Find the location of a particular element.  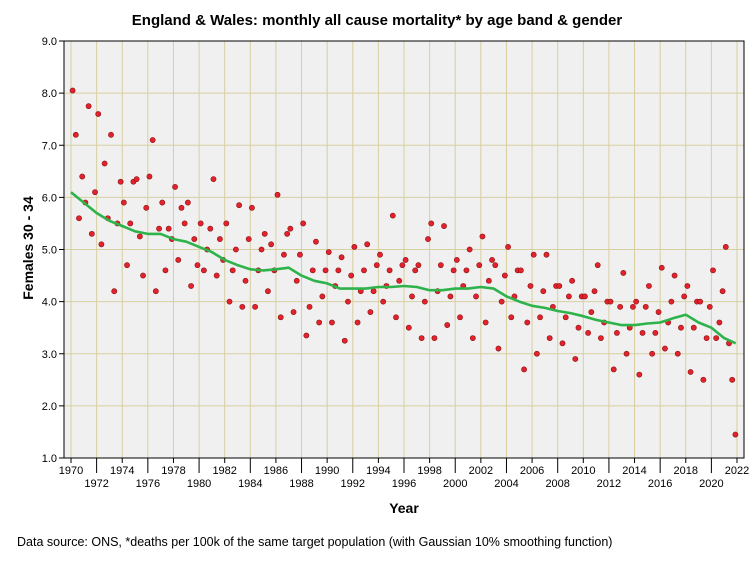

y-tick-label: 5.0 is located at coordinates (49, 251).